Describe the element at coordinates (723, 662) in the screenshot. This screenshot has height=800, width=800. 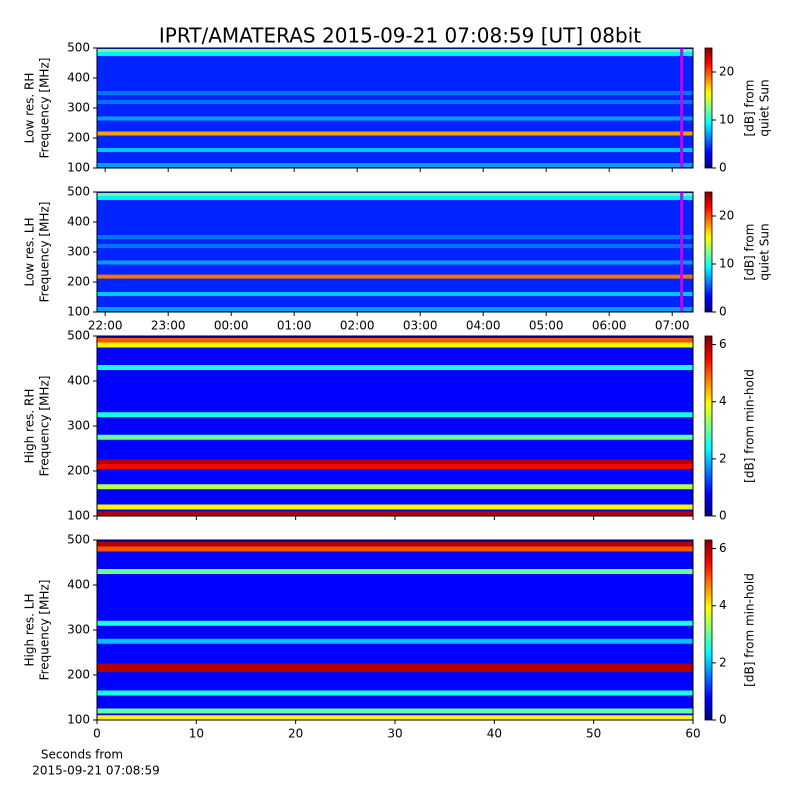
I see `colorbar-tick-label: 2` at that location.